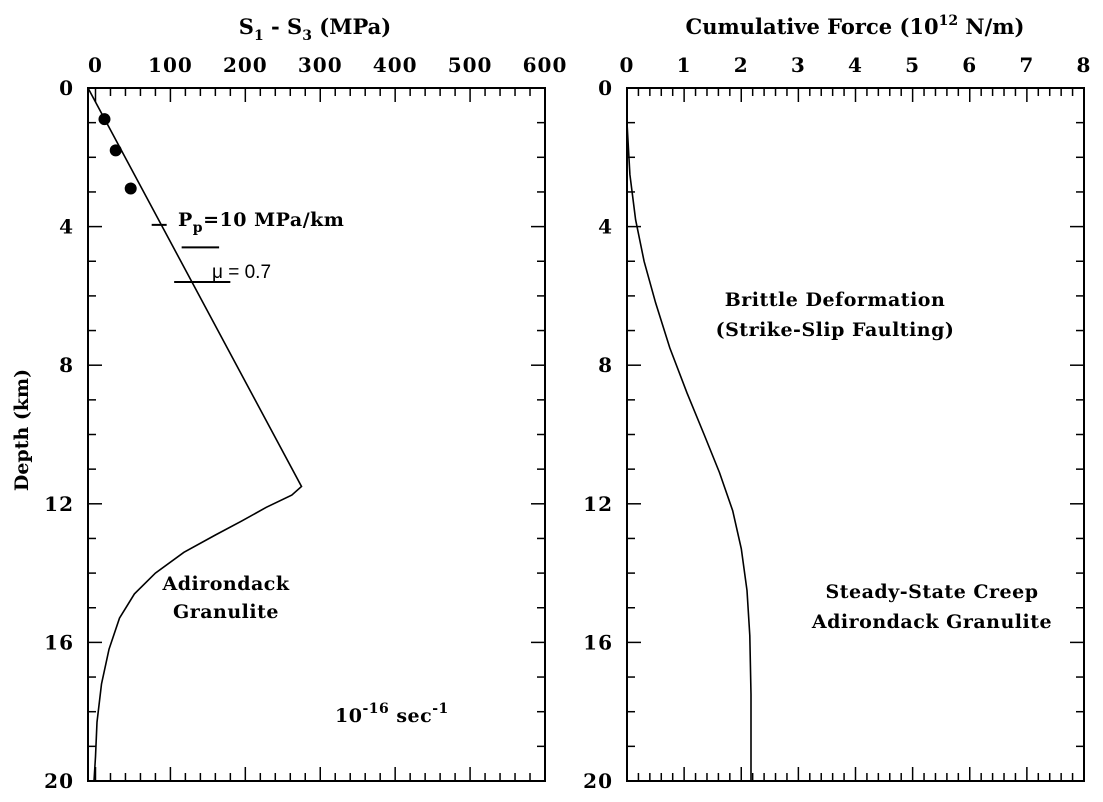 Image resolution: width=1103 pixels, height=802 pixels. I want to click on right-x-tick-label: 2, so click(741, 65).